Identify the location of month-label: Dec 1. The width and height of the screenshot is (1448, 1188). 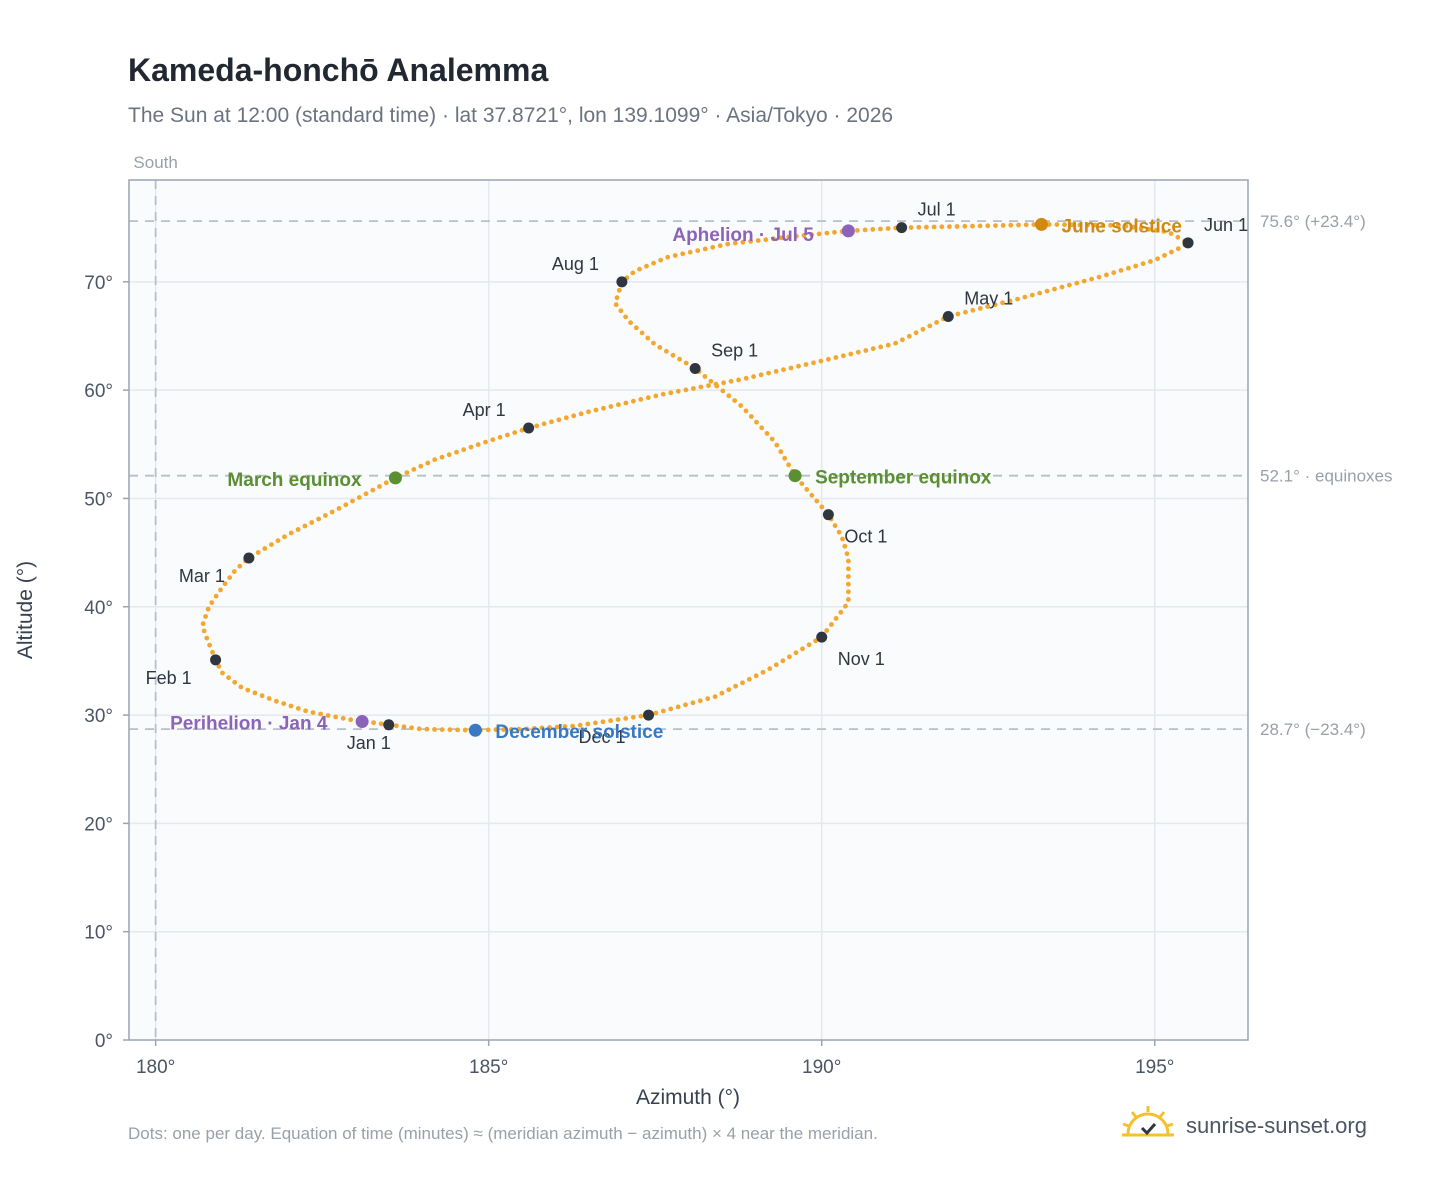
(602, 737).